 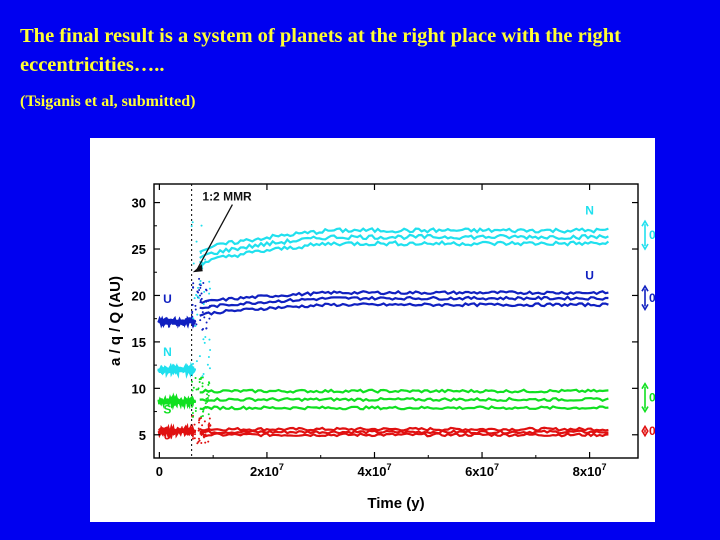 I want to click on line-q-J, so click(x=404, y=435).